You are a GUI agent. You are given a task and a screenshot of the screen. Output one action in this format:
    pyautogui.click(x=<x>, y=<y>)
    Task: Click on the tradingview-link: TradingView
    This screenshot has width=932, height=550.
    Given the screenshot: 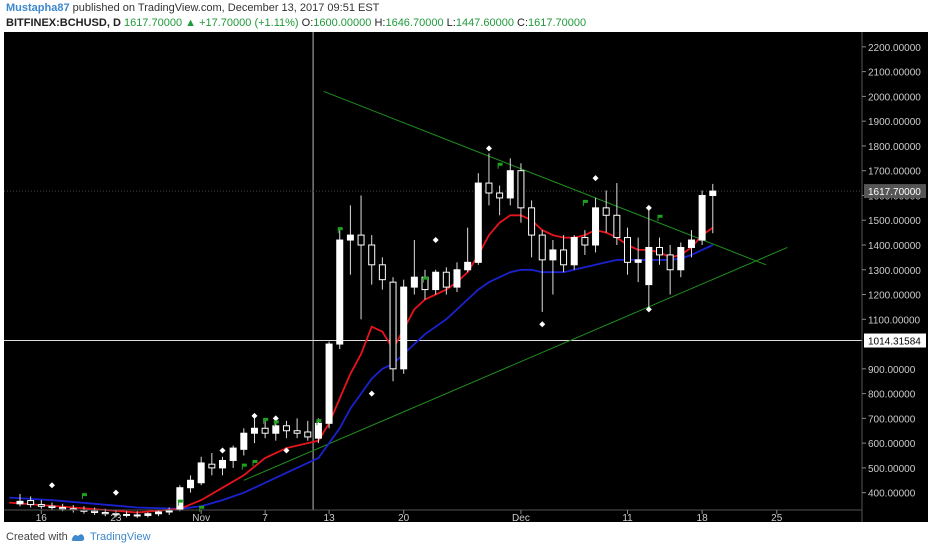 What is the action you would take?
    pyautogui.click(x=120, y=537)
    